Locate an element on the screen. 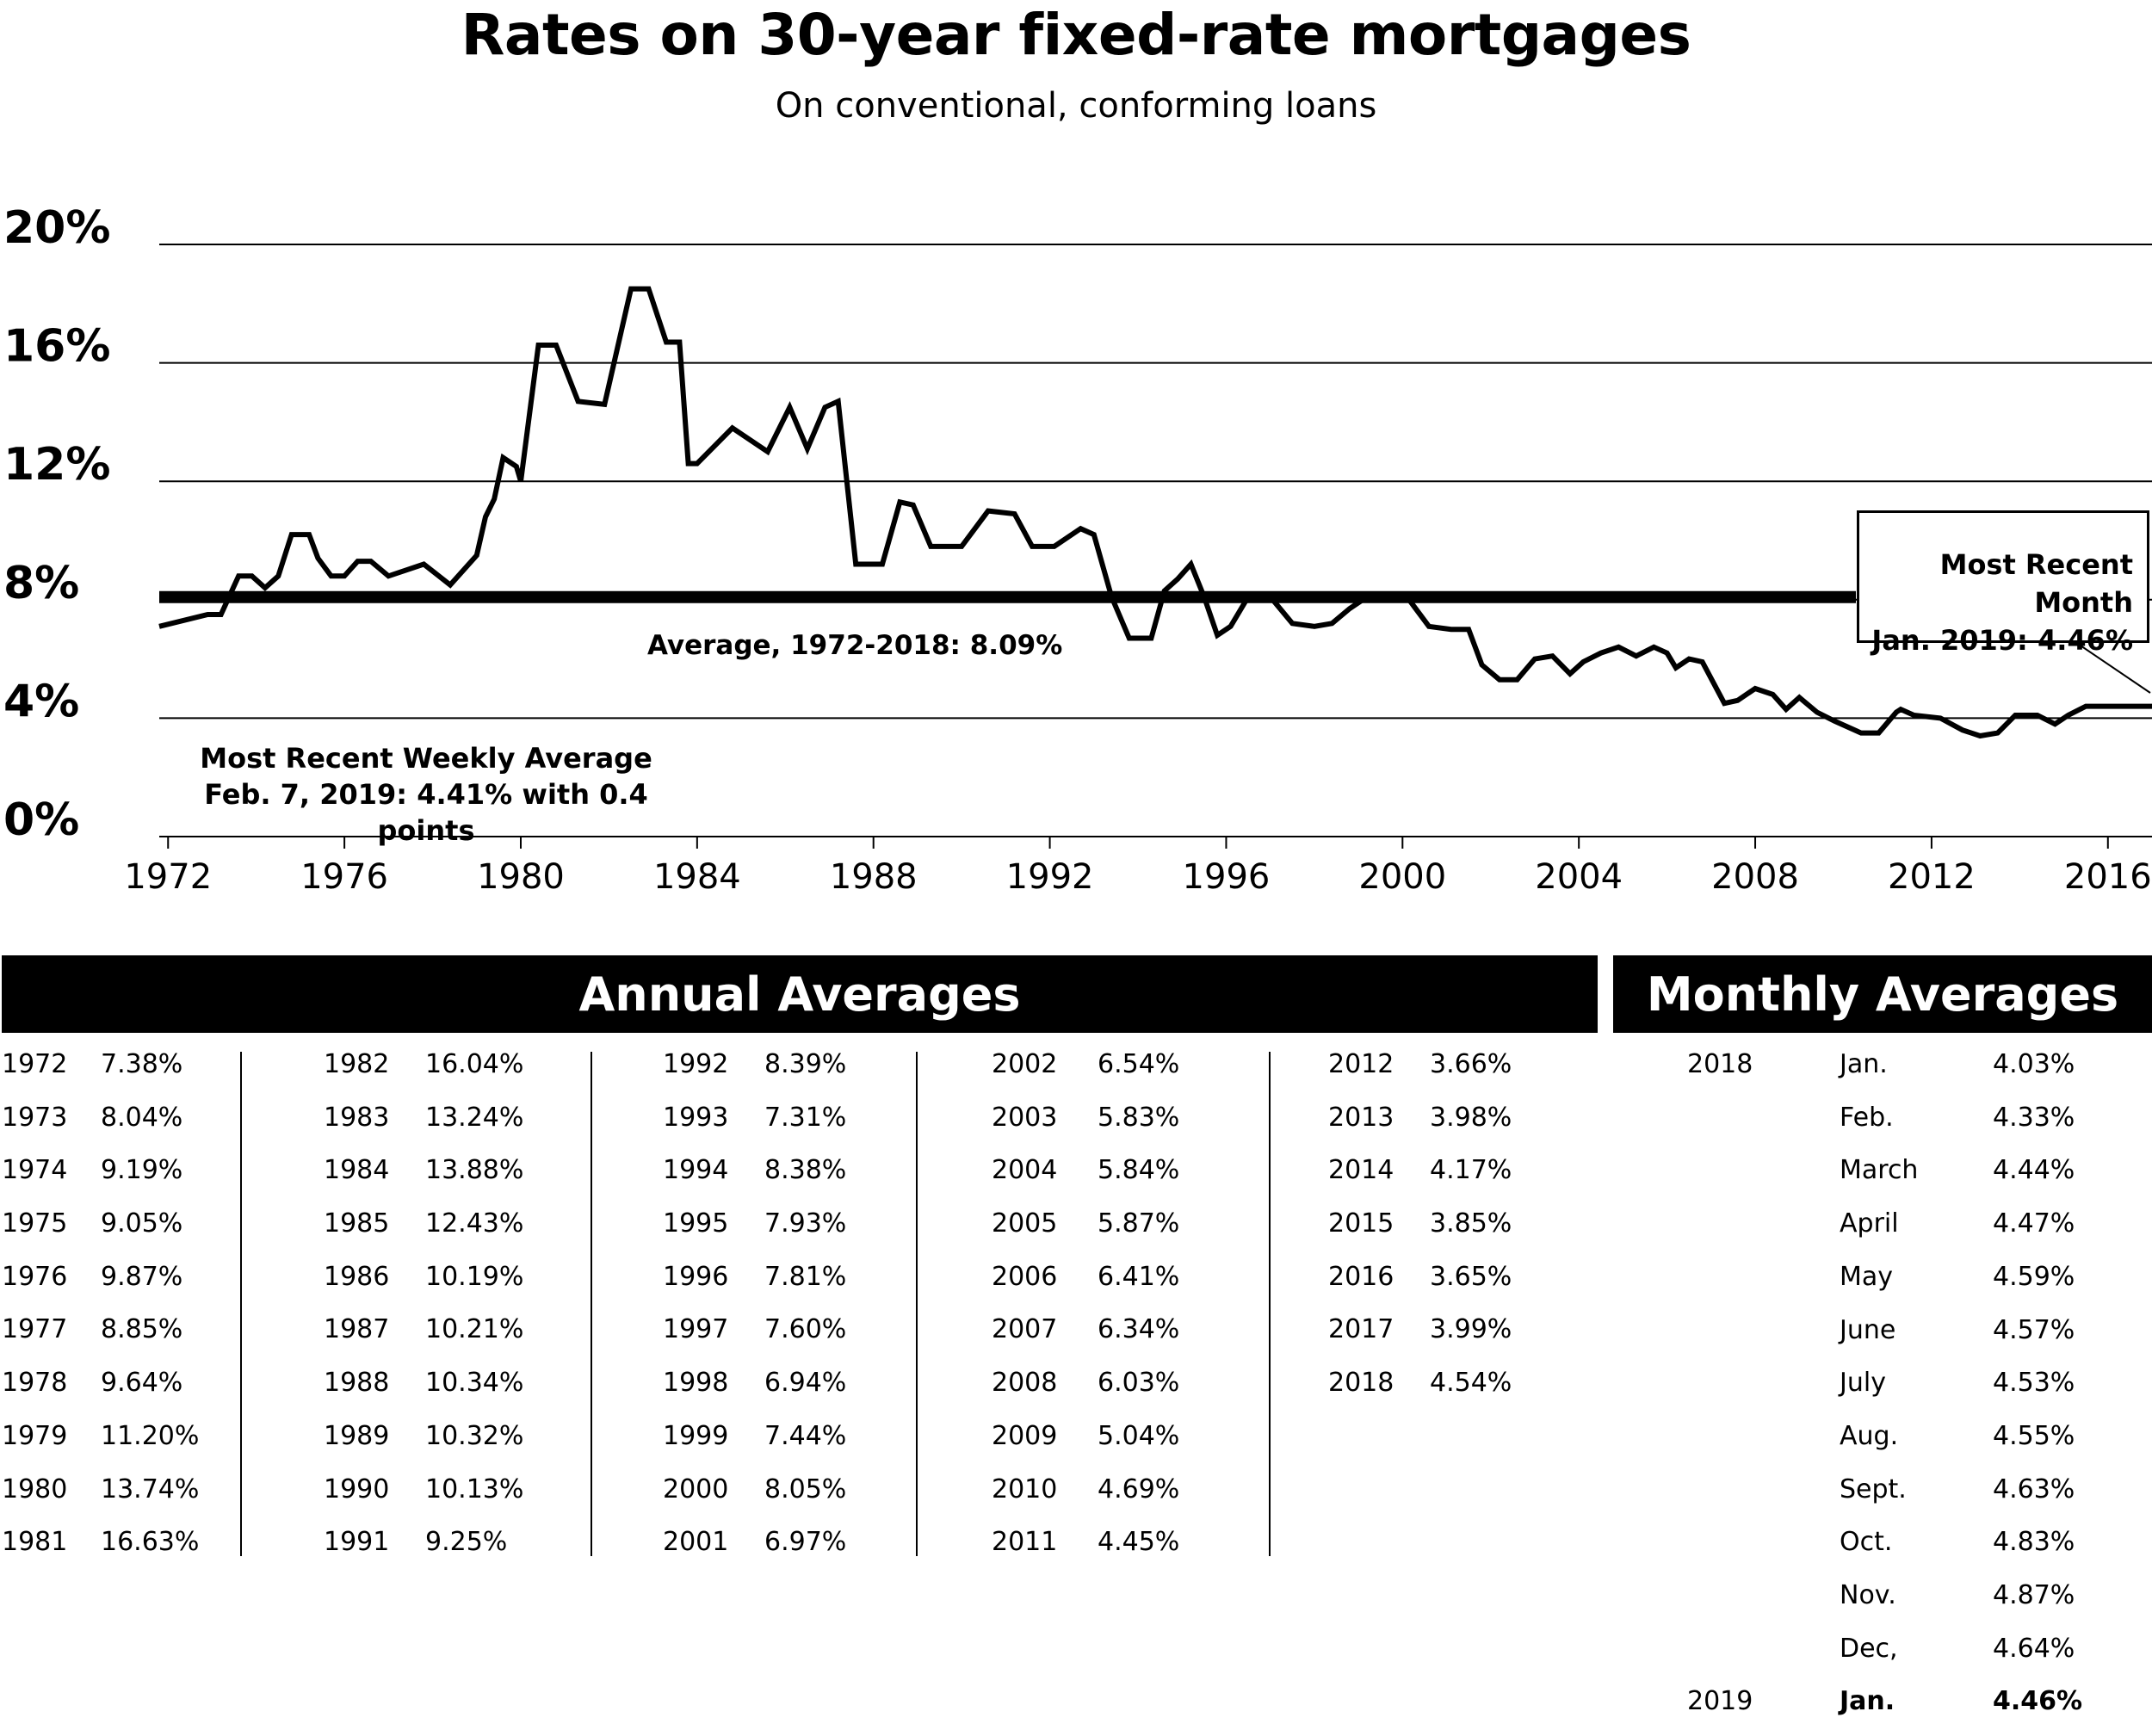 This screenshot has width=2152, height=1736. annual-year: 2007 is located at coordinates (1025, 1329).